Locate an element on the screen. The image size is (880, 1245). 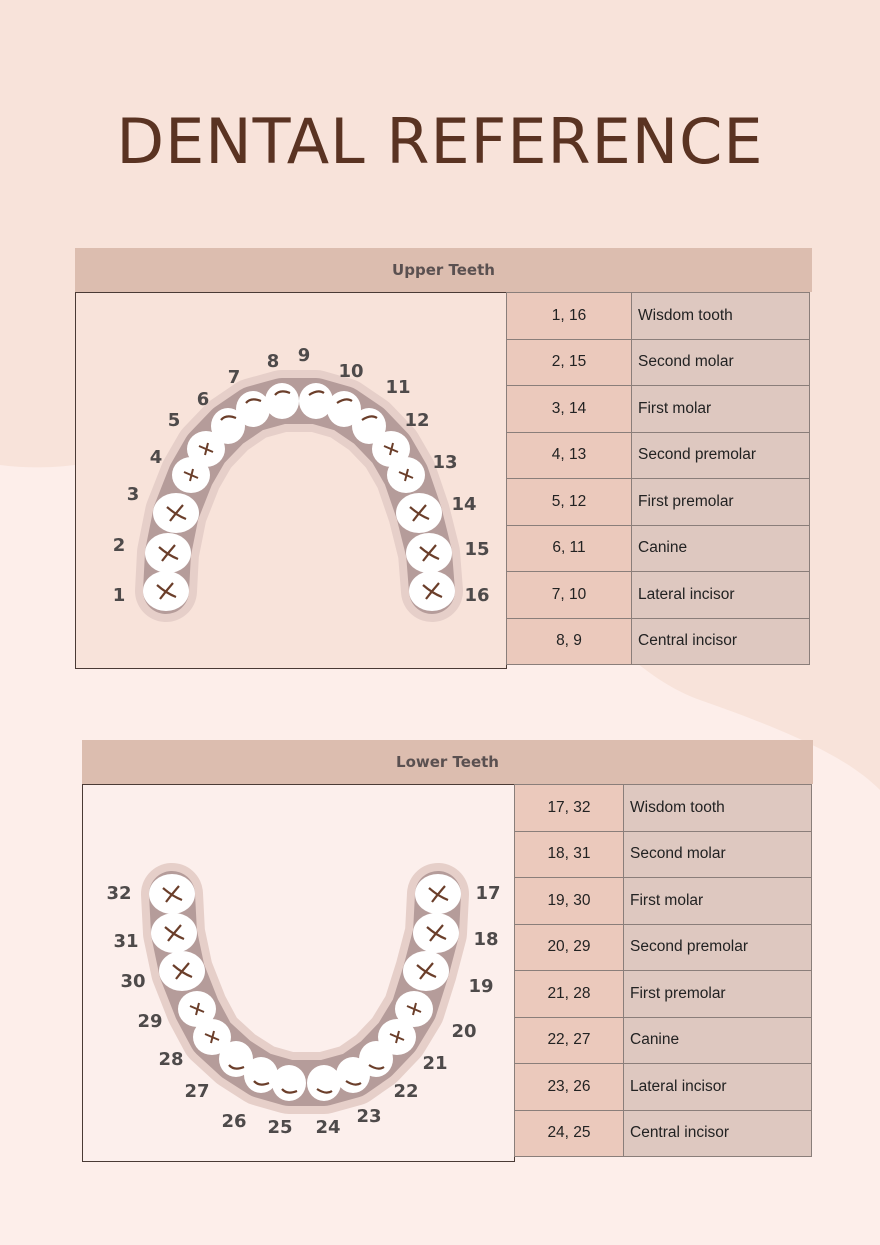
tooth-number-label: 18 is located at coordinates (485, 939).